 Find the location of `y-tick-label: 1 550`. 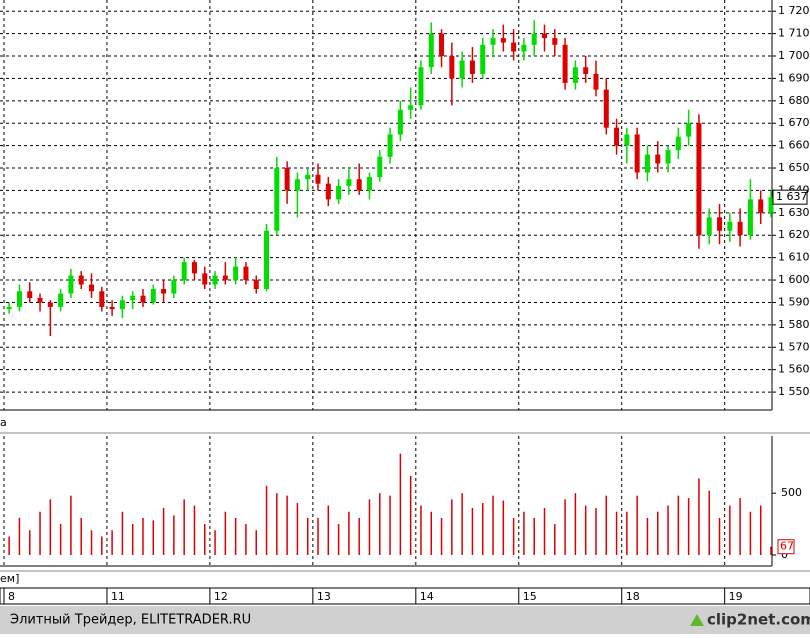

y-tick-label: 1 550 is located at coordinates (794, 391).